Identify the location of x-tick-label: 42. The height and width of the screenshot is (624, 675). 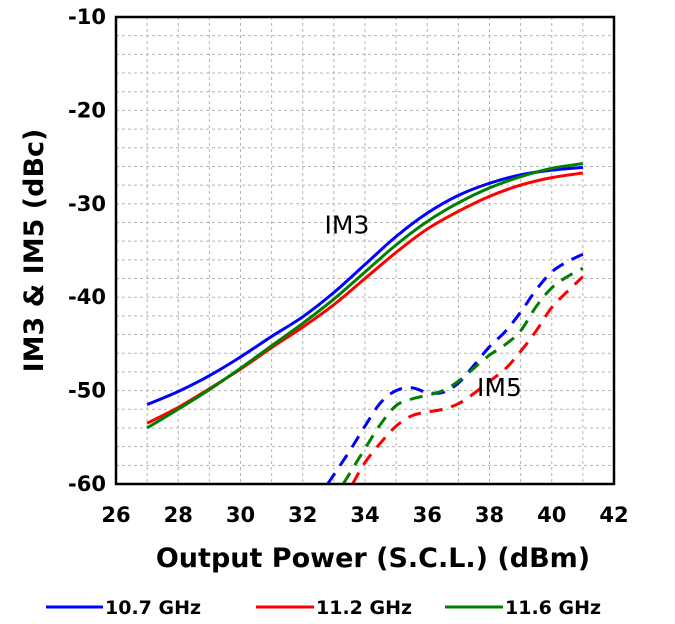
(613, 515).